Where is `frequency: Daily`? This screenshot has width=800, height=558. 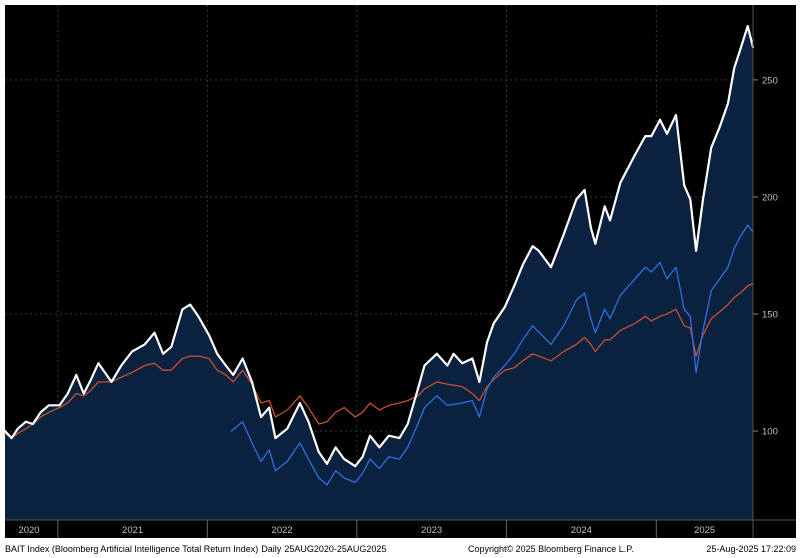
frequency: Daily is located at coordinates (271, 549).